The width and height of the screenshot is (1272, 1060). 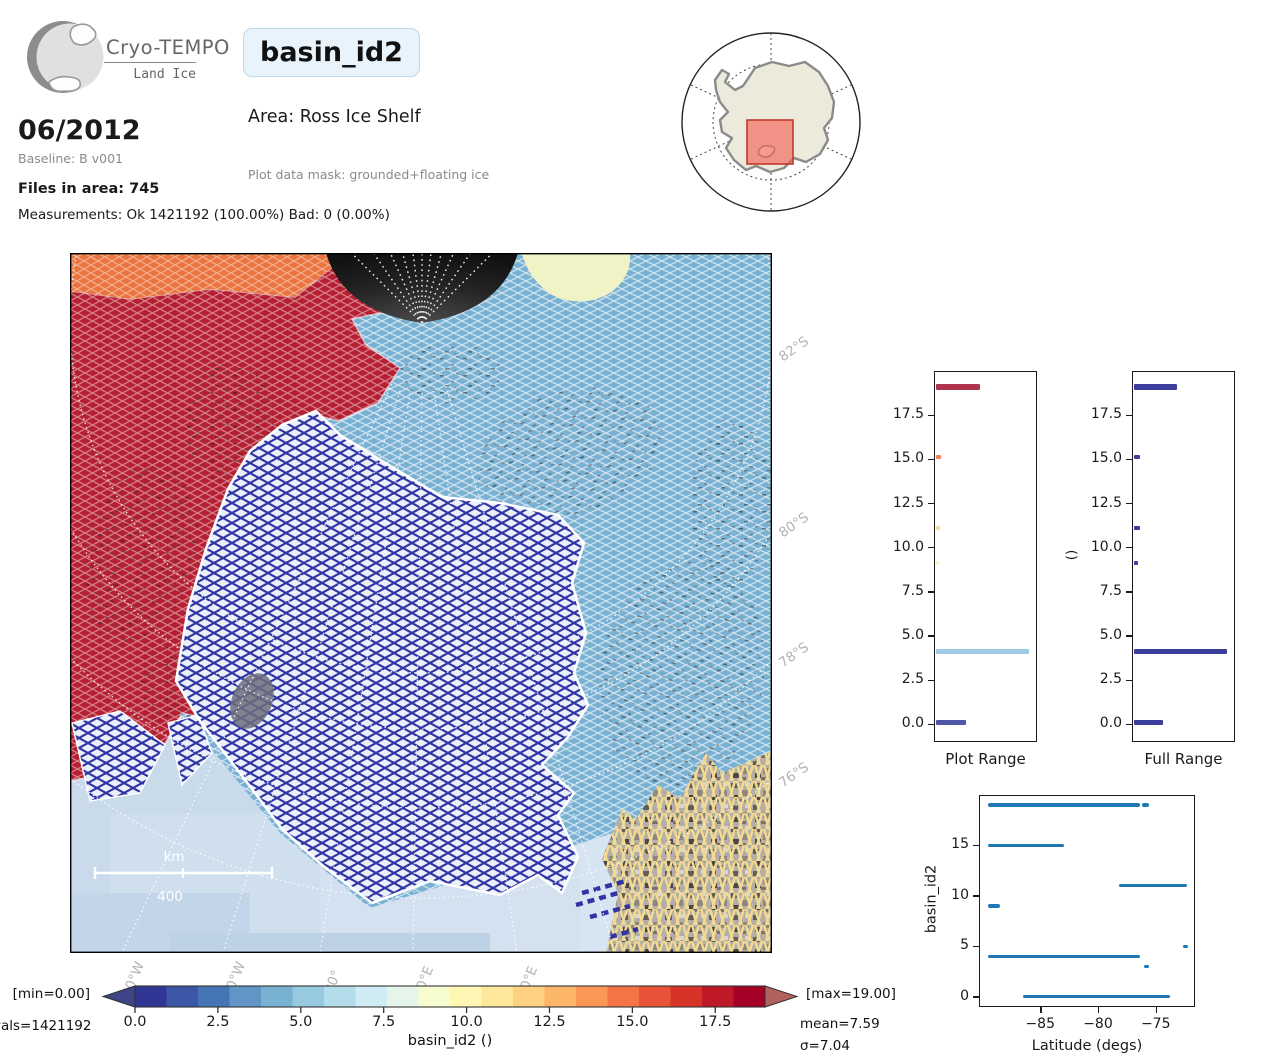 I want to click on lat-label-82s: 82°S, so click(x=794, y=349).